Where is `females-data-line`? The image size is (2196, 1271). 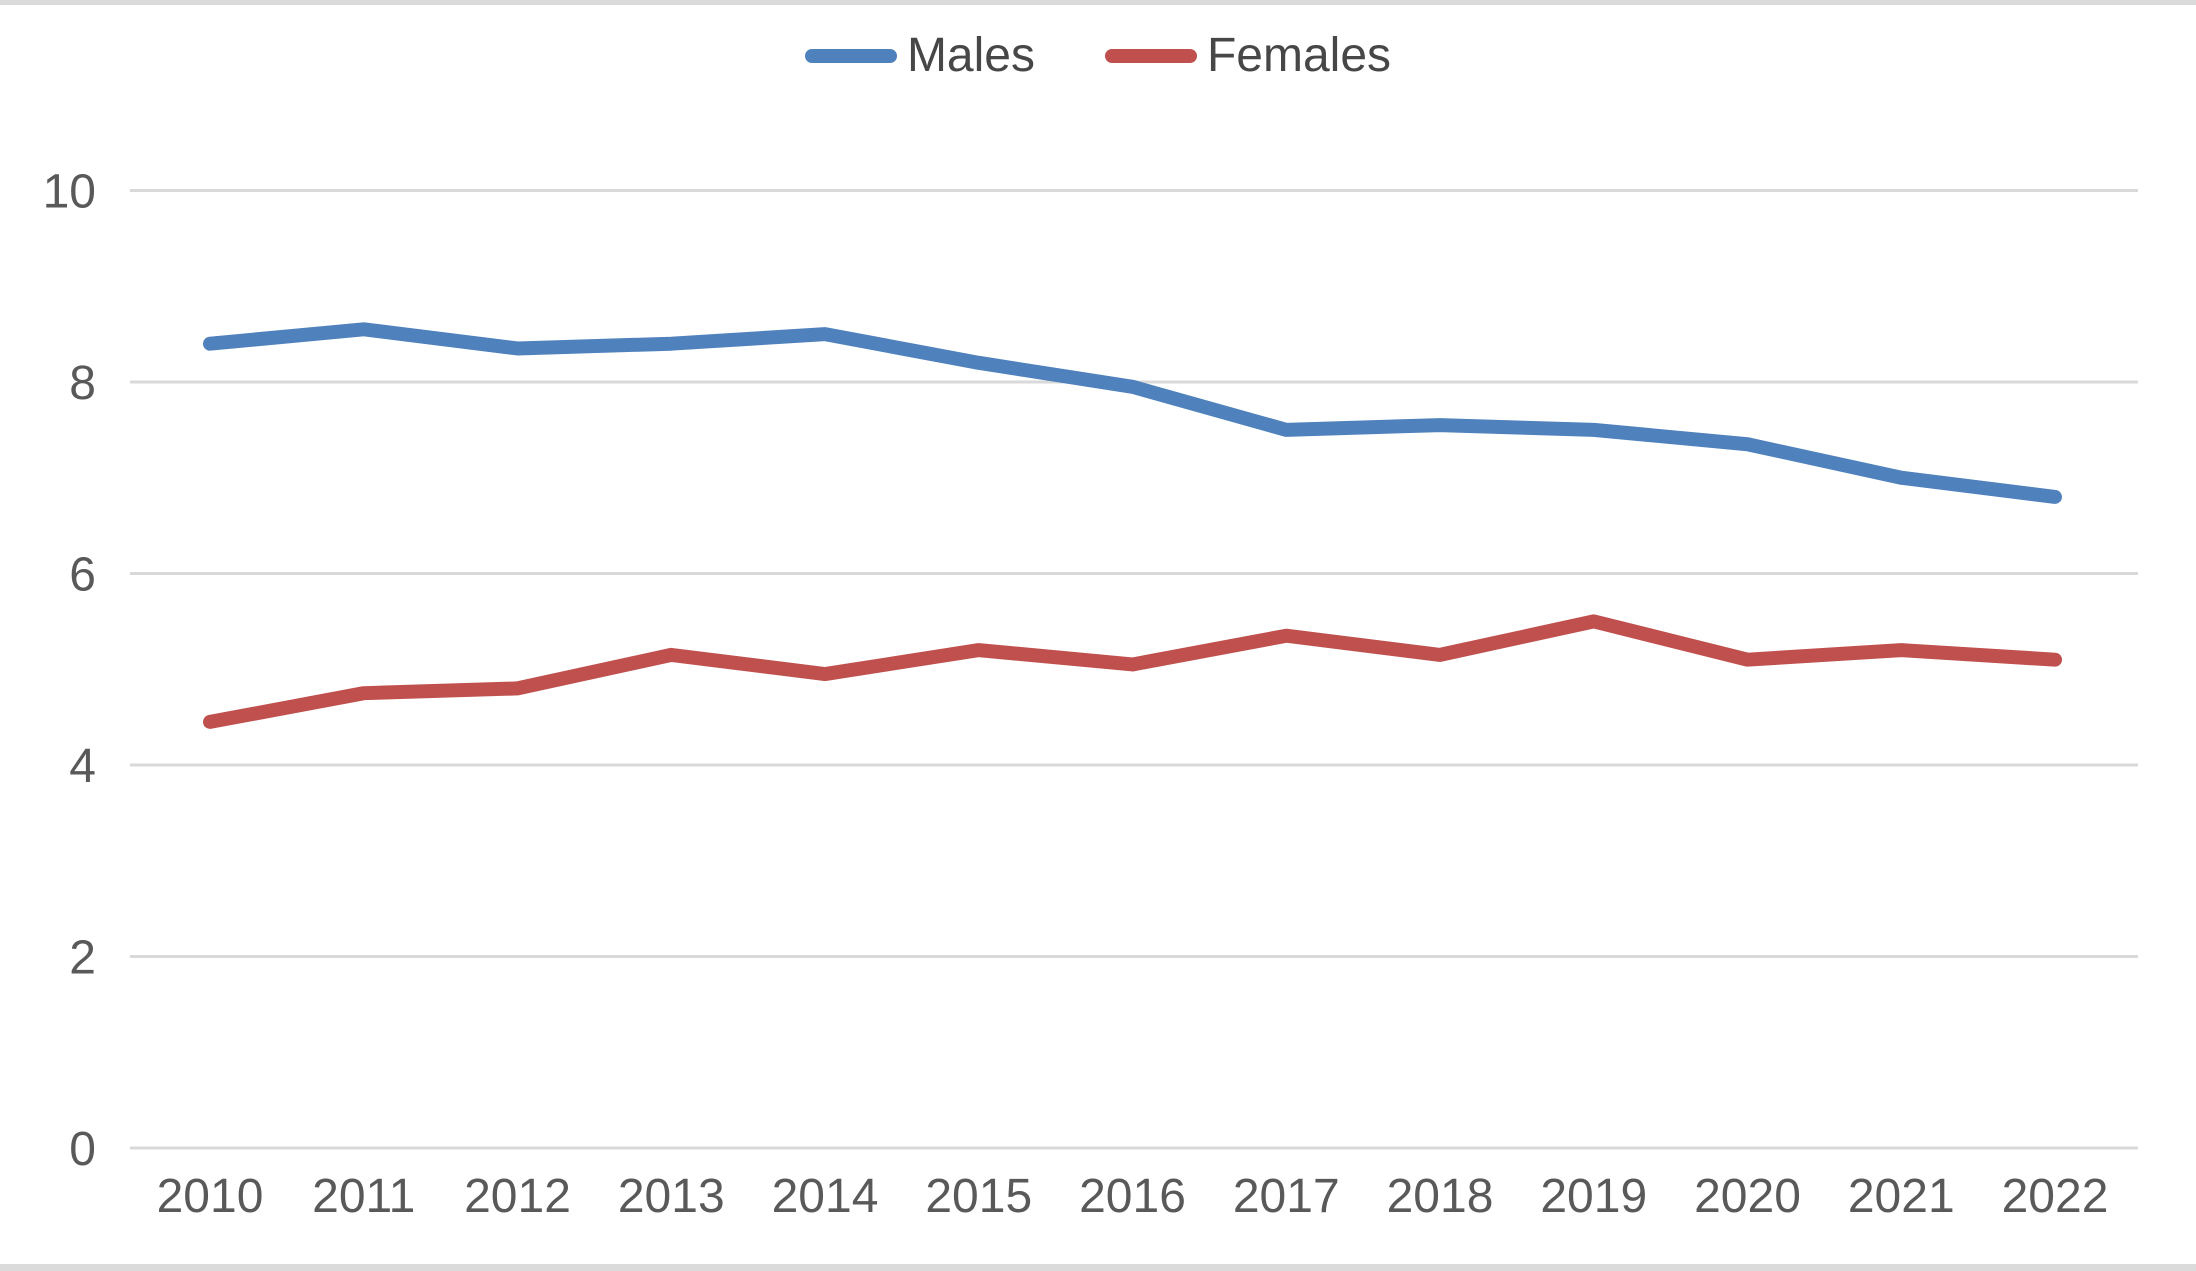 females-data-line is located at coordinates (1132, 671).